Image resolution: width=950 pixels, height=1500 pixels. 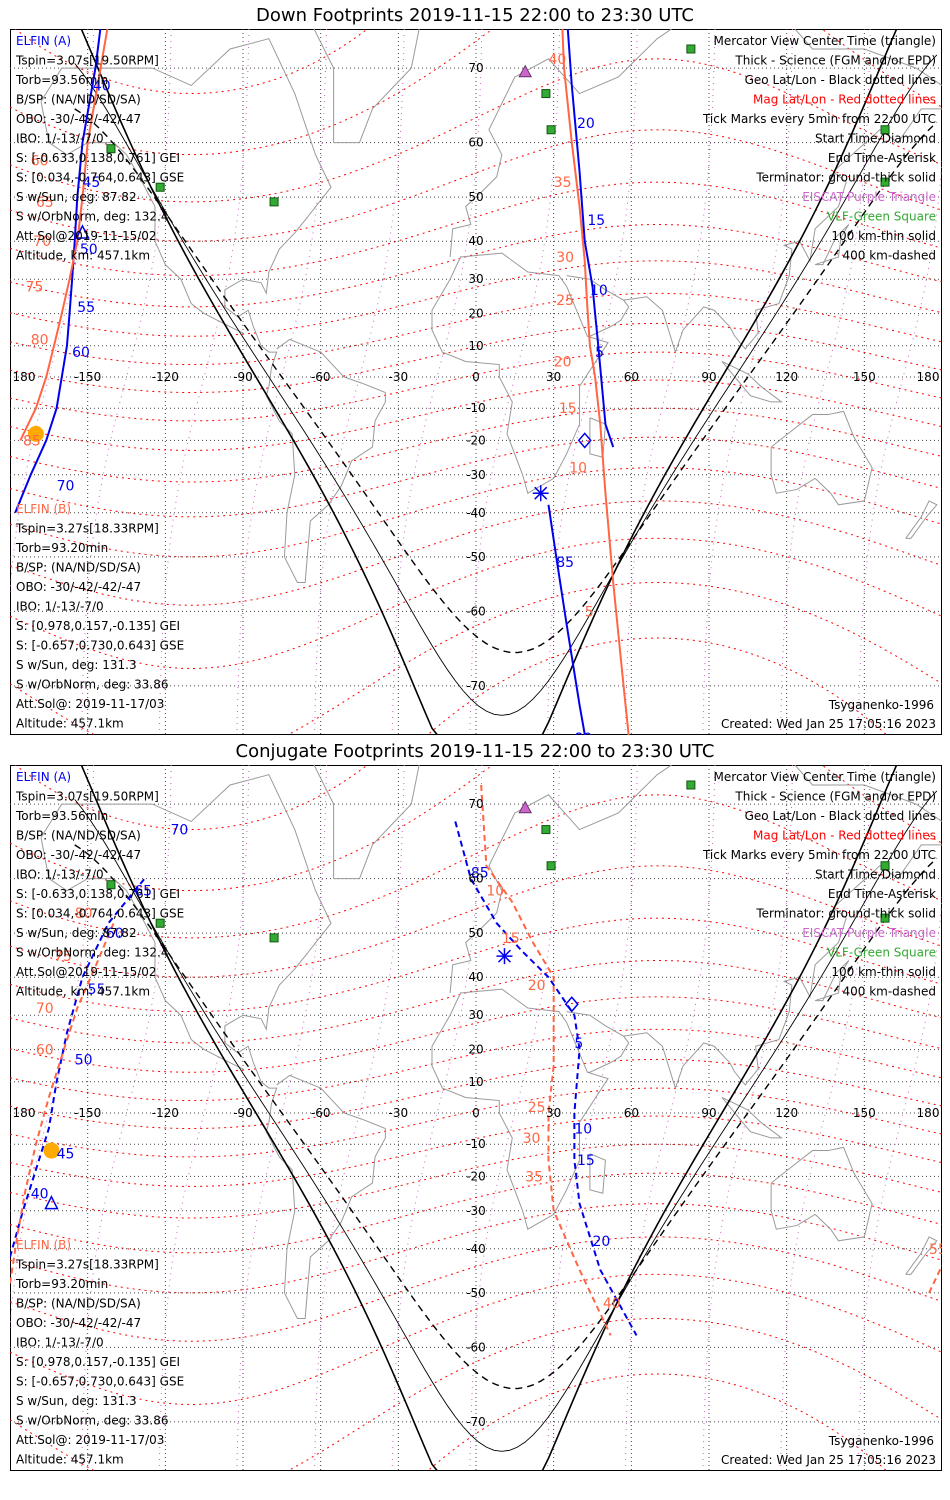 I want to click on legend-entry: Mag Lat/Lon - Red dotted lines, so click(x=844, y=100).